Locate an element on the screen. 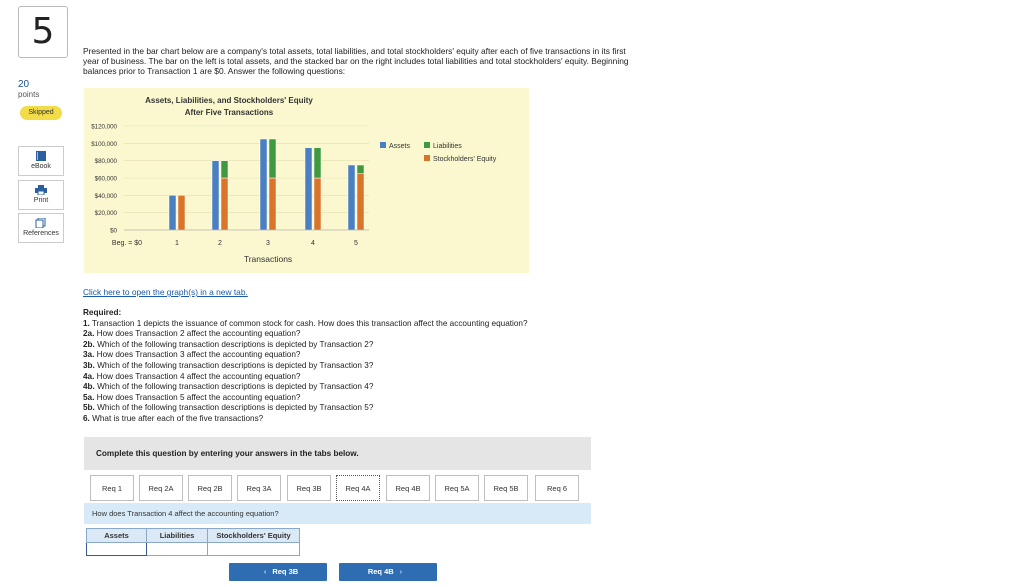 The height and width of the screenshot is (587, 1024). tab-req-6: Req 6 is located at coordinates (557, 488).